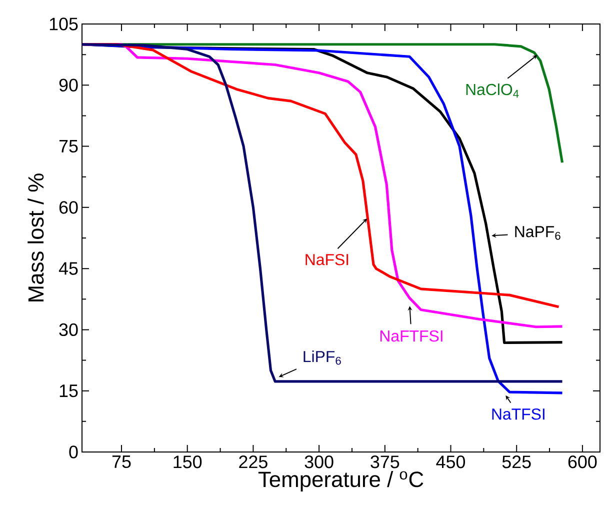 This screenshot has height=515, width=604. Describe the element at coordinates (411, 336) in the screenshot. I see `annotation: NaFTFSI` at that location.